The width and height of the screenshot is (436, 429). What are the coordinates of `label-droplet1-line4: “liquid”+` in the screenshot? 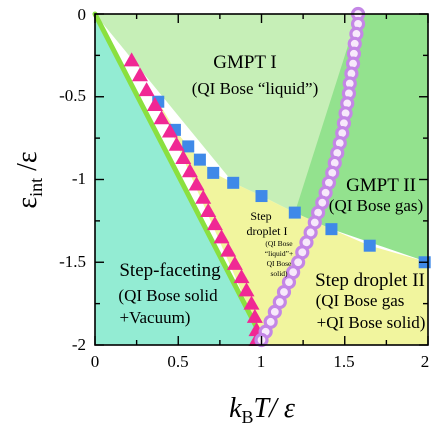 It's located at (279, 253).